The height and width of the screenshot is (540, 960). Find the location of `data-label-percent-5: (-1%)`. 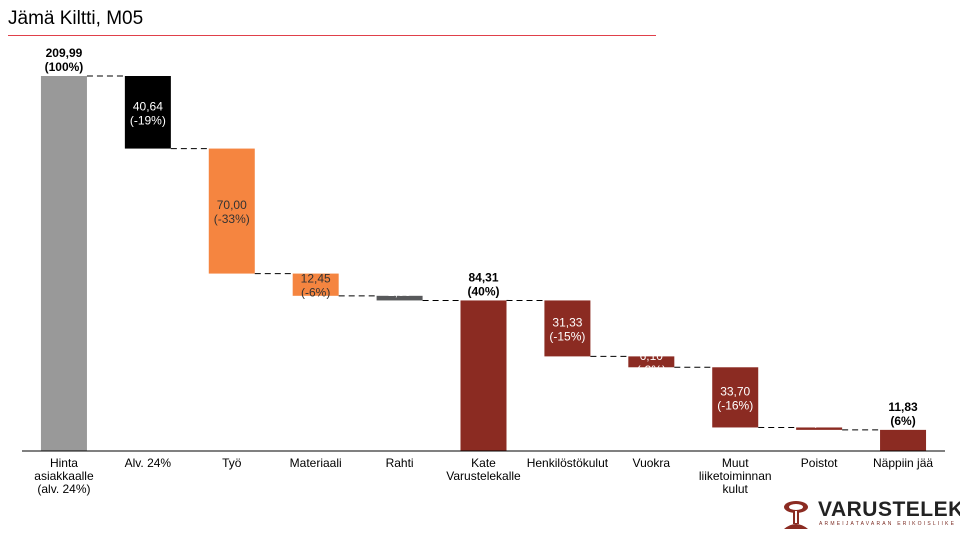

data-label-percent-5: (-1%) is located at coordinates (399, 306).